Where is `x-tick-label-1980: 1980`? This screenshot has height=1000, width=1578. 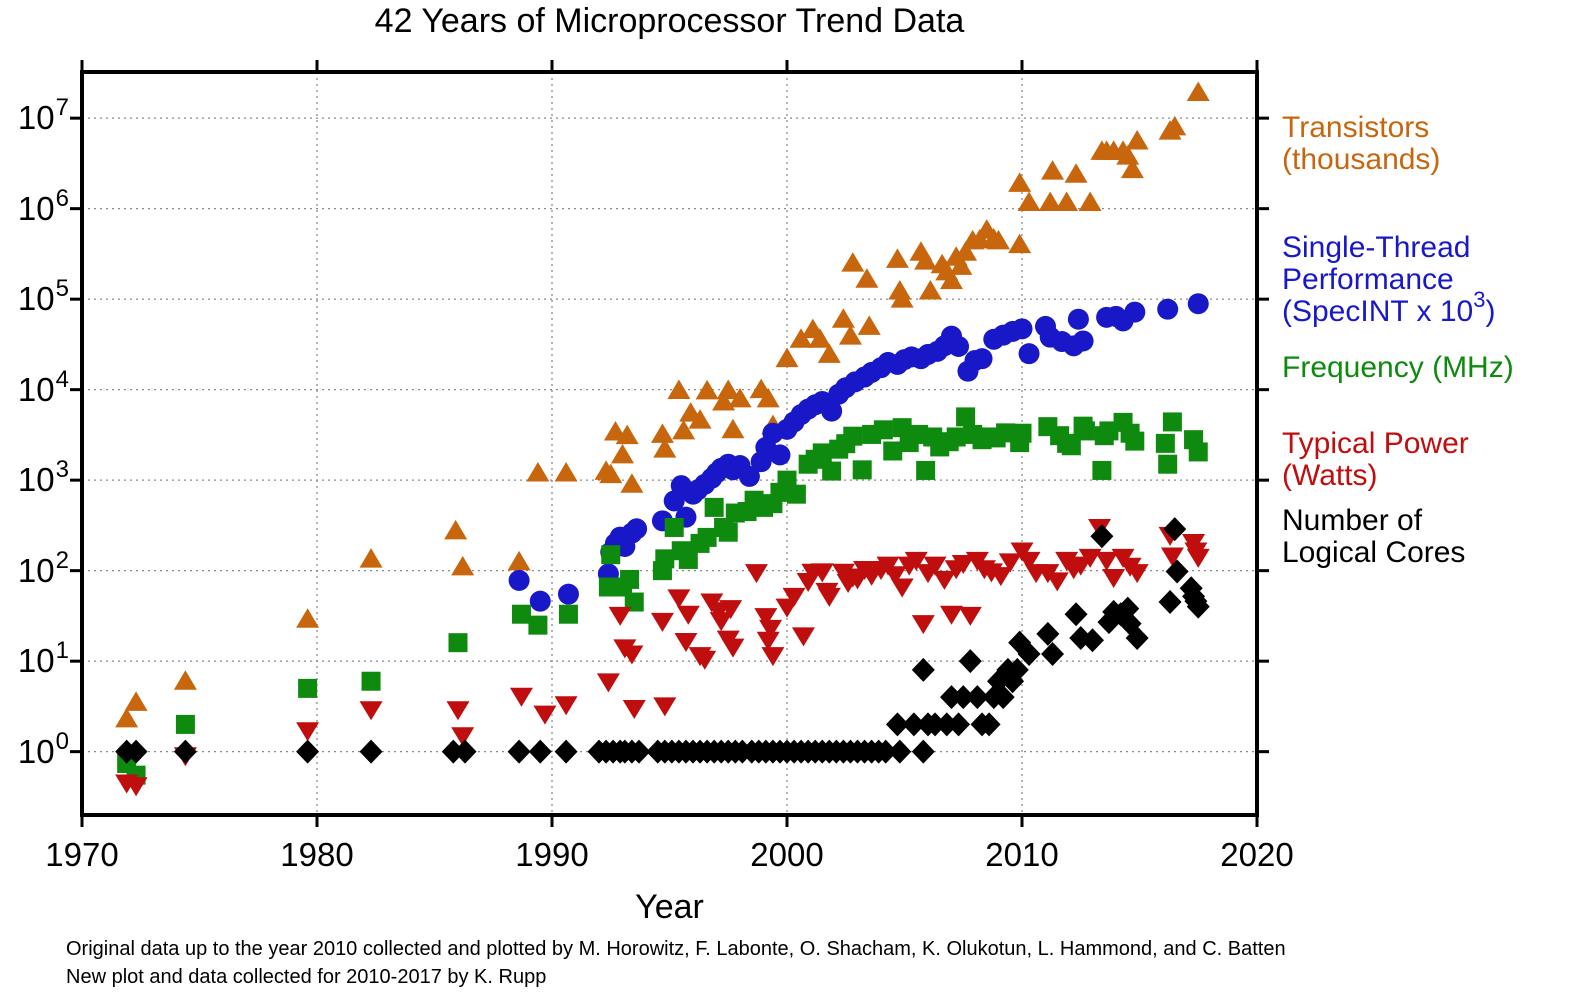 x-tick-label-1980: 1980 is located at coordinates (317, 854).